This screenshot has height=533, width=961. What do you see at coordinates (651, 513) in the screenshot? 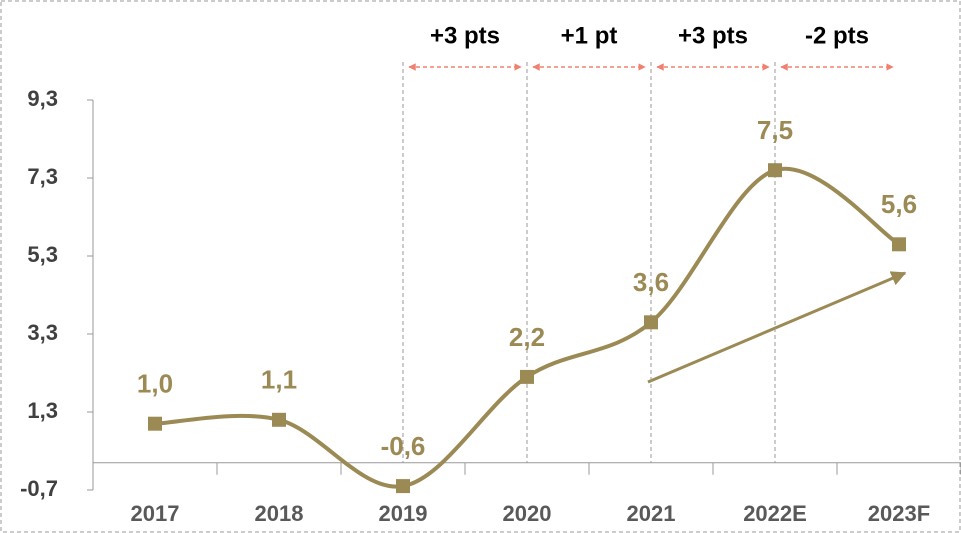
I see `x-tick-label: 2021` at bounding box center [651, 513].